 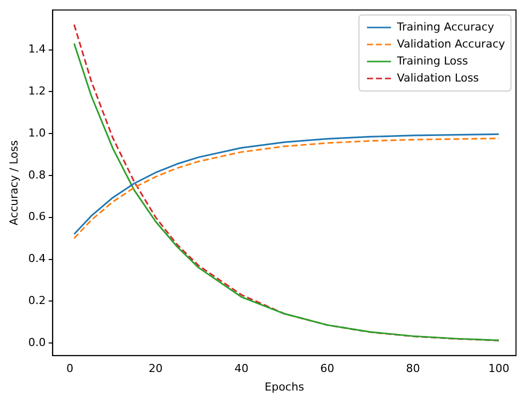 What do you see at coordinates (37, 49) in the screenshot?
I see `y-tick-label: 1.4` at bounding box center [37, 49].